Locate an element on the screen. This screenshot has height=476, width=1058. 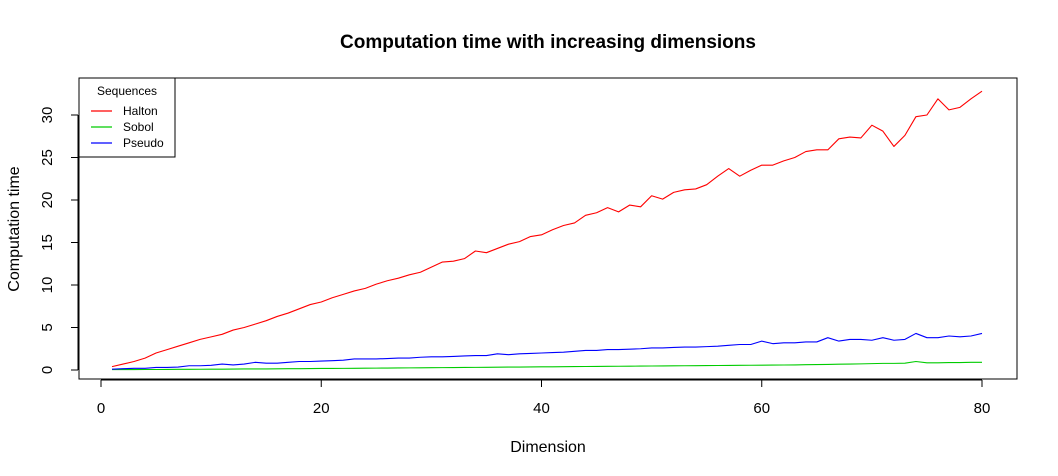
y-axis: 0 5 10 15 20 25 30 is located at coordinates (59, 240).